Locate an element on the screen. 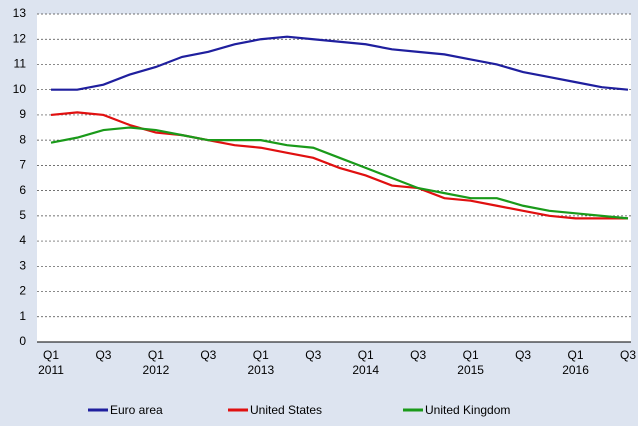  line-series is located at coordinates (340, 63).